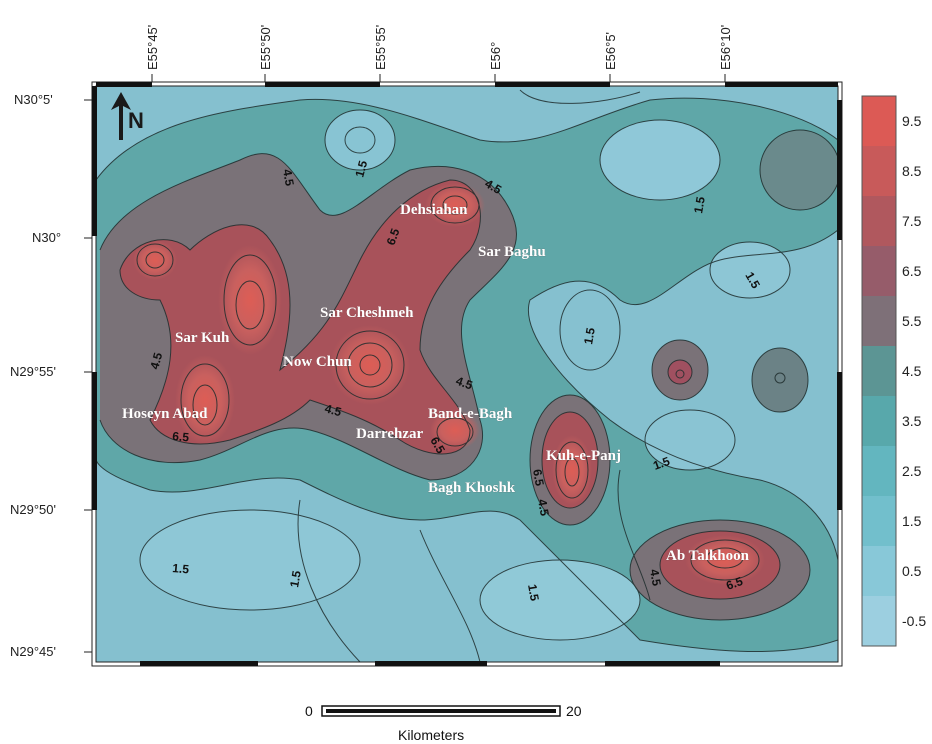 The image size is (932, 744). Describe the element at coordinates (912, 171) in the screenshot. I see `legend-label: 8.5` at that location.